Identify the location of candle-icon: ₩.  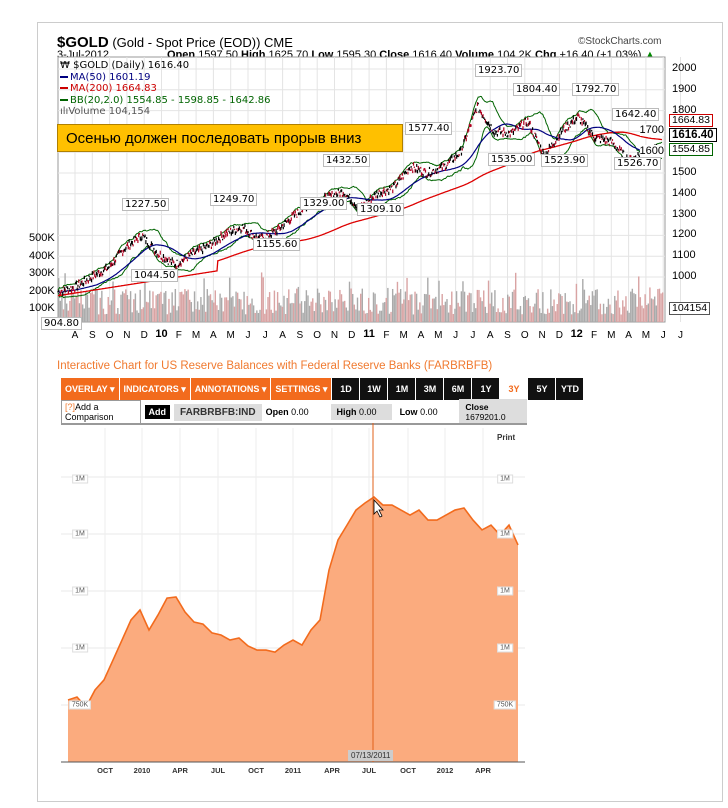
(65, 65).